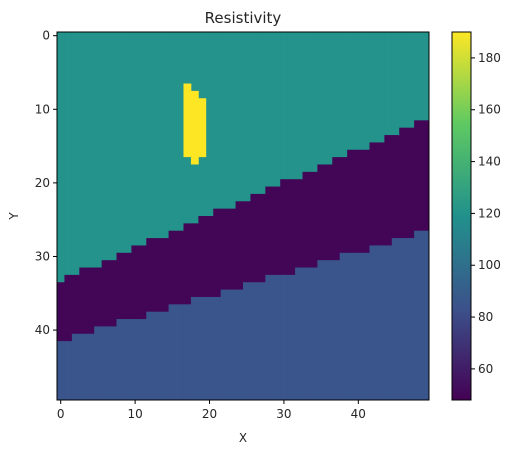 Image resolution: width=516 pixels, height=455 pixels. I want to click on y-tick-label: 10, so click(42, 109).